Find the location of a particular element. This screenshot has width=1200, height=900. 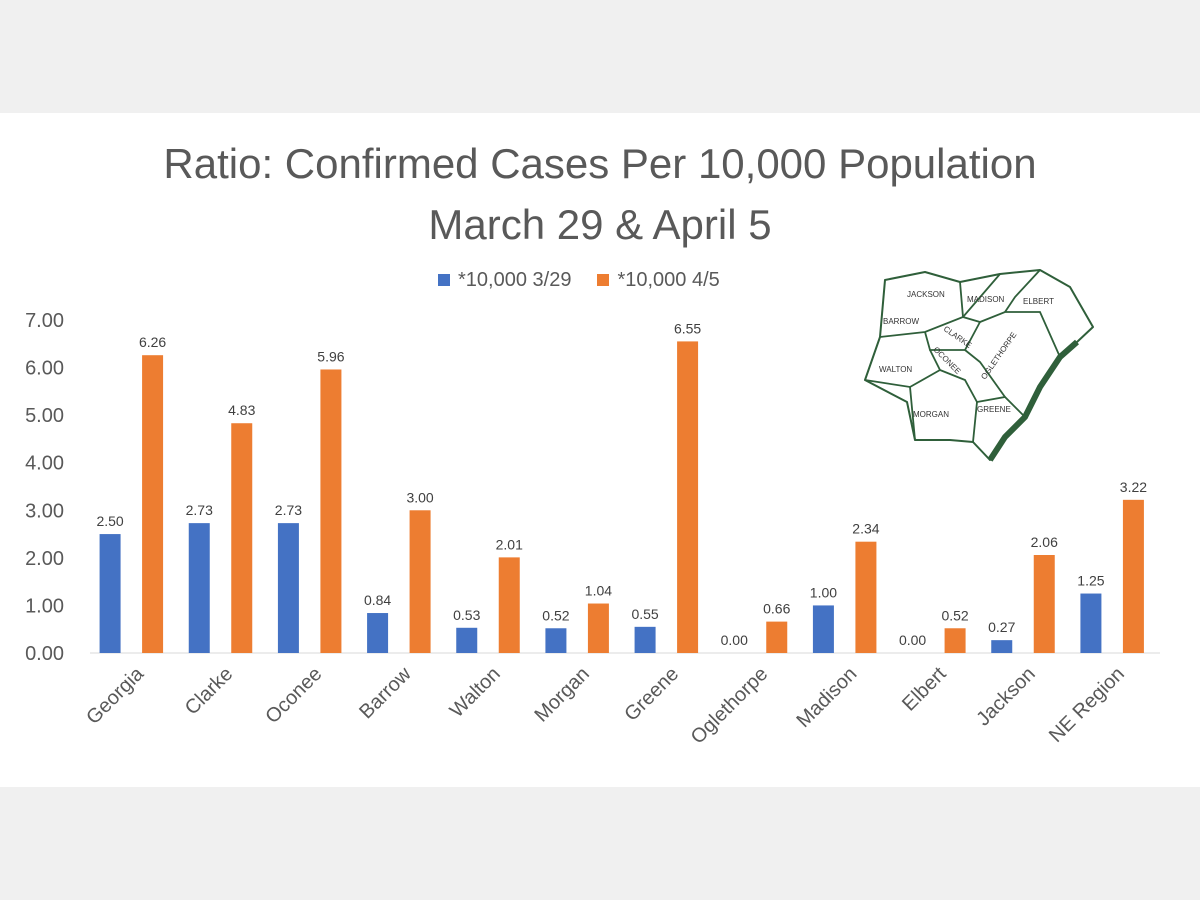

data-label: 1.25 is located at coordinates (1090, 581).